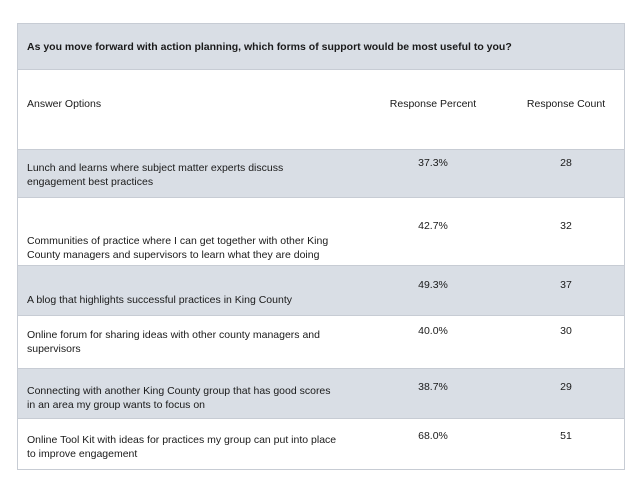 The width and height of the screenshot is (640, 480). Describe the element at coordinates (566, 226) in the screenshot. I see `response-count: 32` at that location.